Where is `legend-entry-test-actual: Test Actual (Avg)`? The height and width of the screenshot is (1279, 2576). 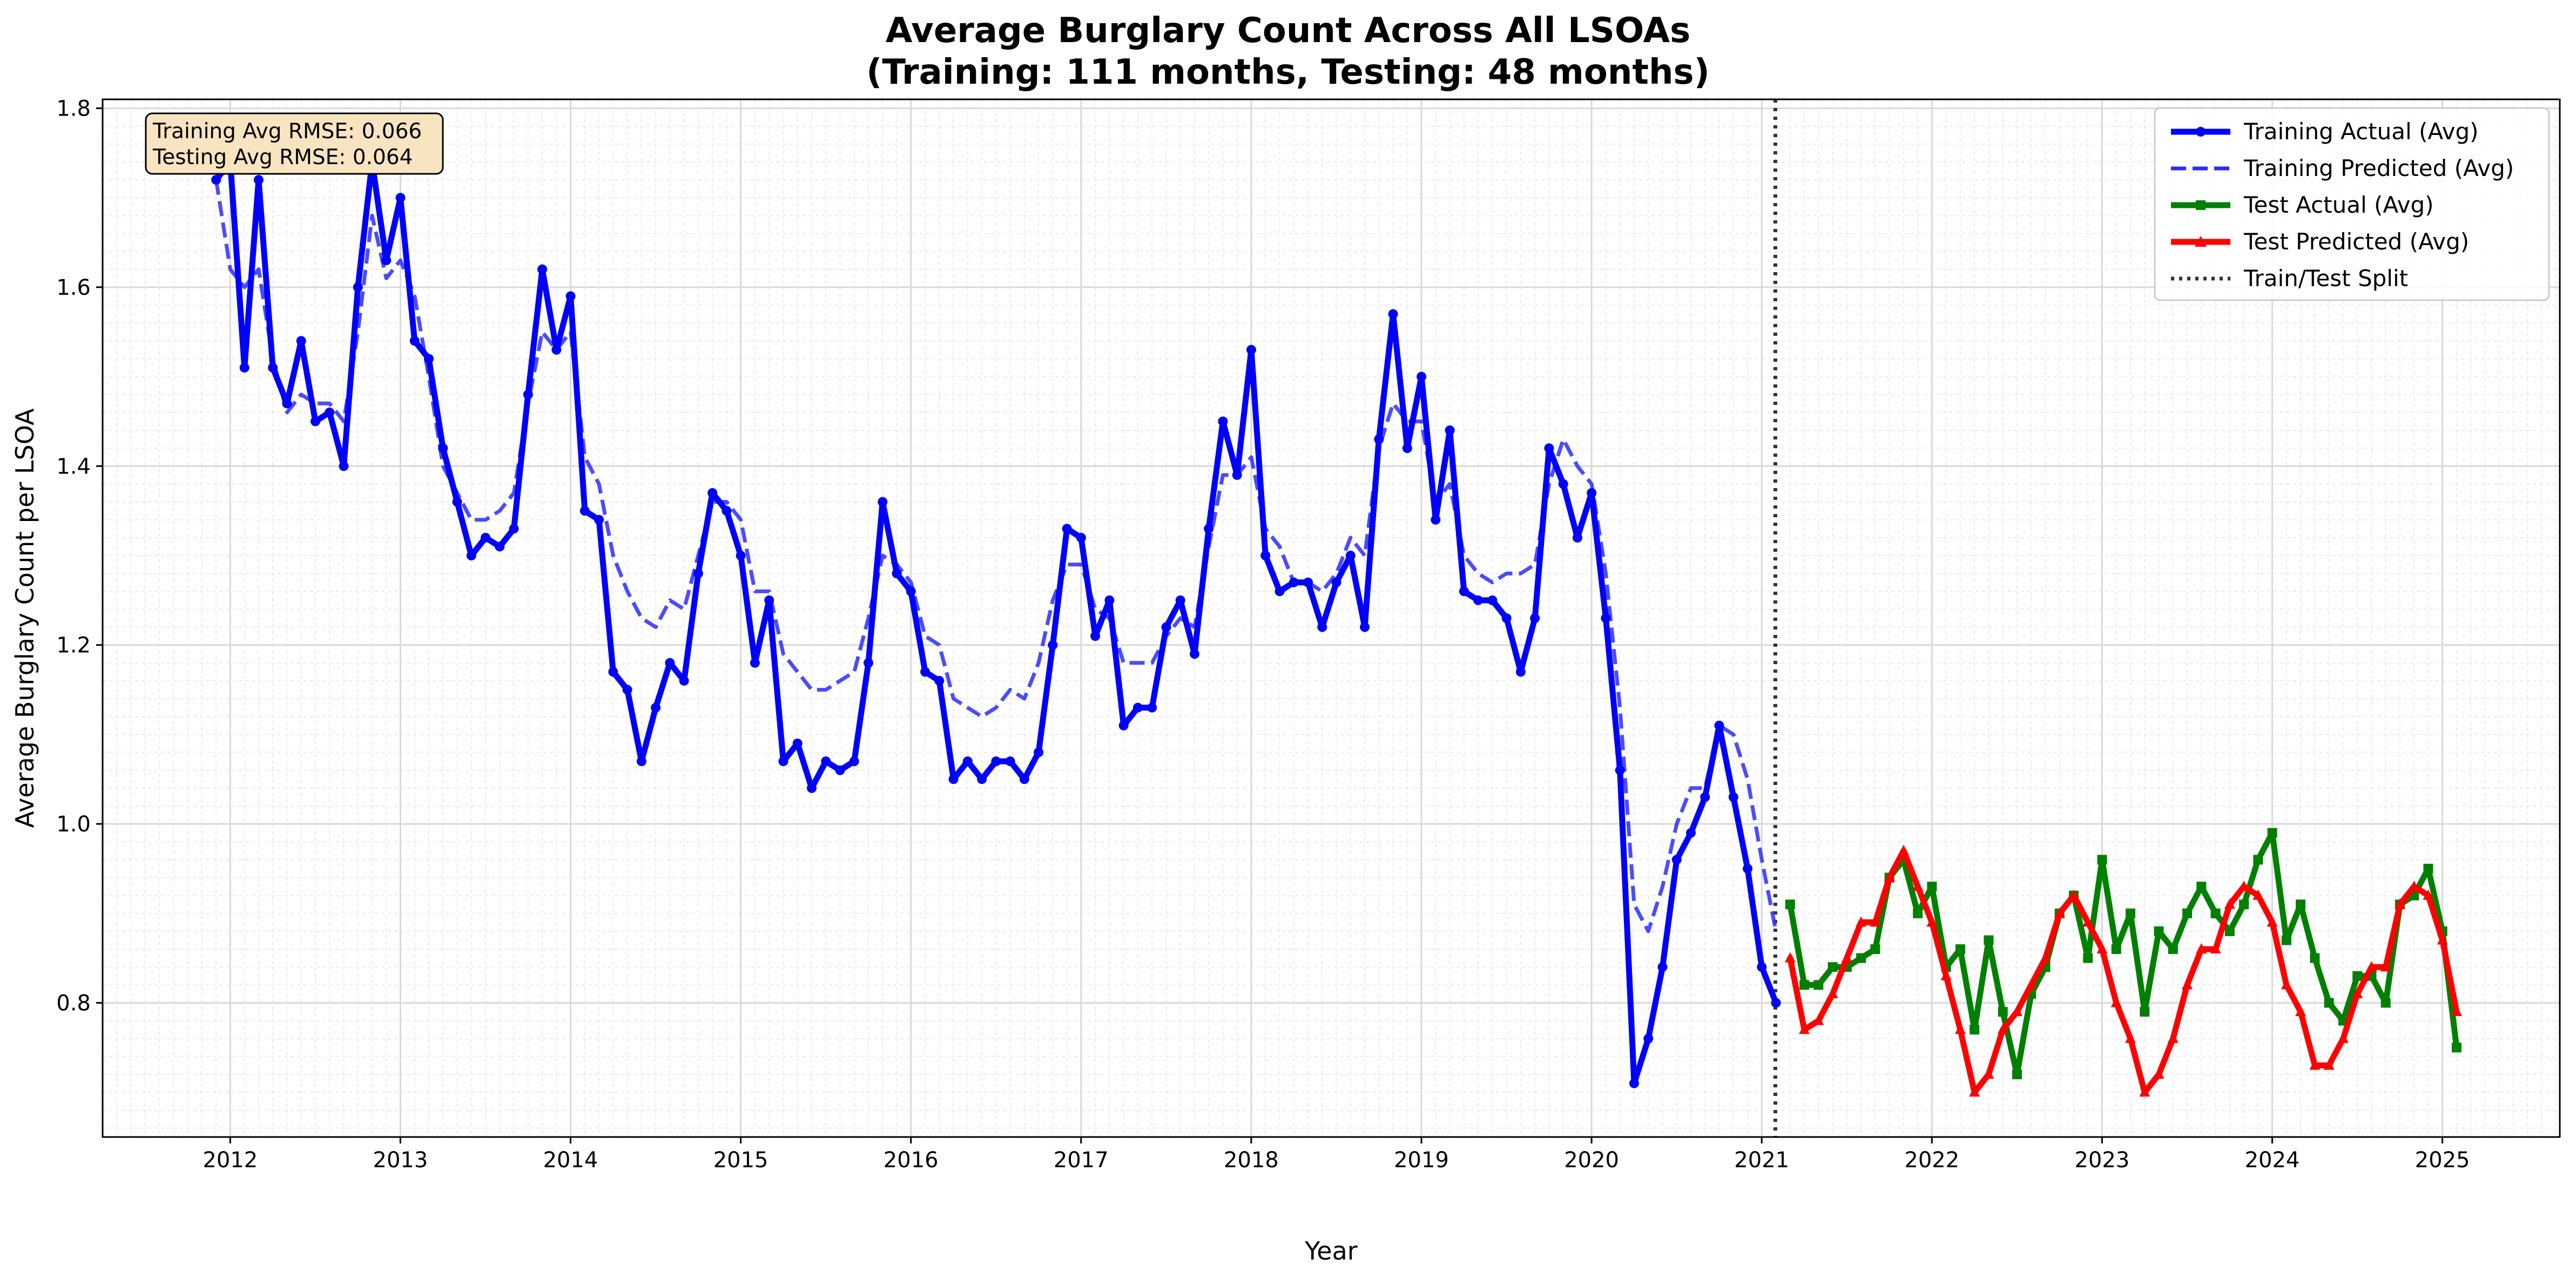
legend-entry-test-actual: Test Actual (Avg) is located at coordinates (2302, 205).